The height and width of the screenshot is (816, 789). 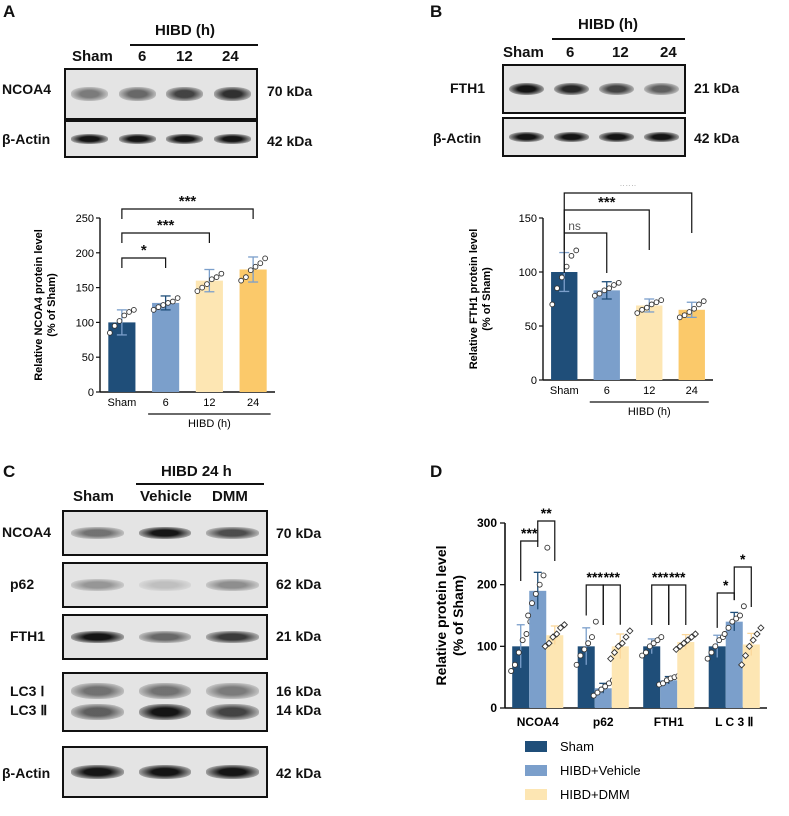 I want to click on blot-b-row-fth1-kda: 21 kDa, so click(x=717, y=88).